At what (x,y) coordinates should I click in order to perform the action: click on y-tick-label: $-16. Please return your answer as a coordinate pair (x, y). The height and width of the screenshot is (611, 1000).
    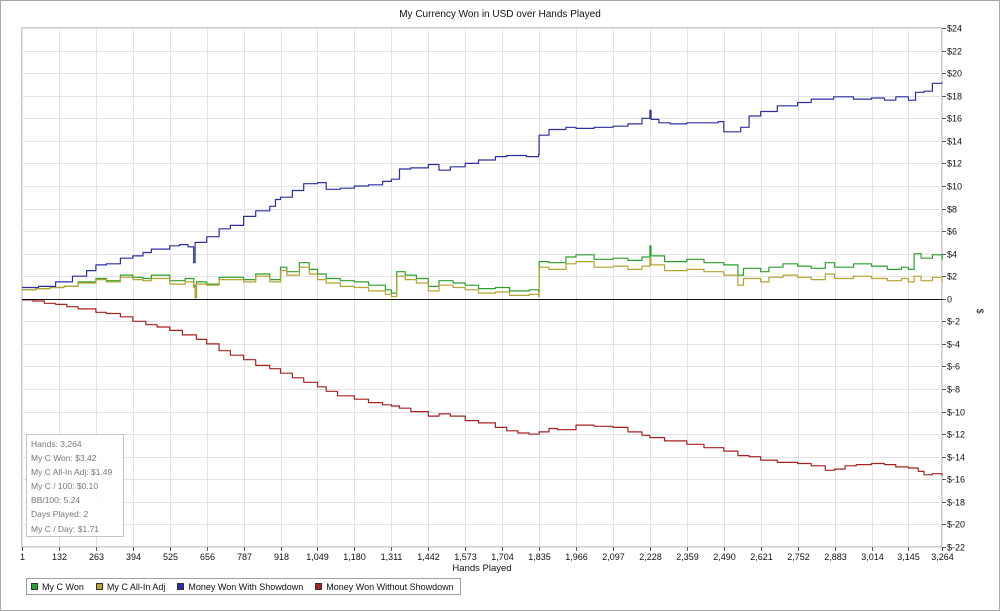
    Looking at the image, I should click on (956, 480).